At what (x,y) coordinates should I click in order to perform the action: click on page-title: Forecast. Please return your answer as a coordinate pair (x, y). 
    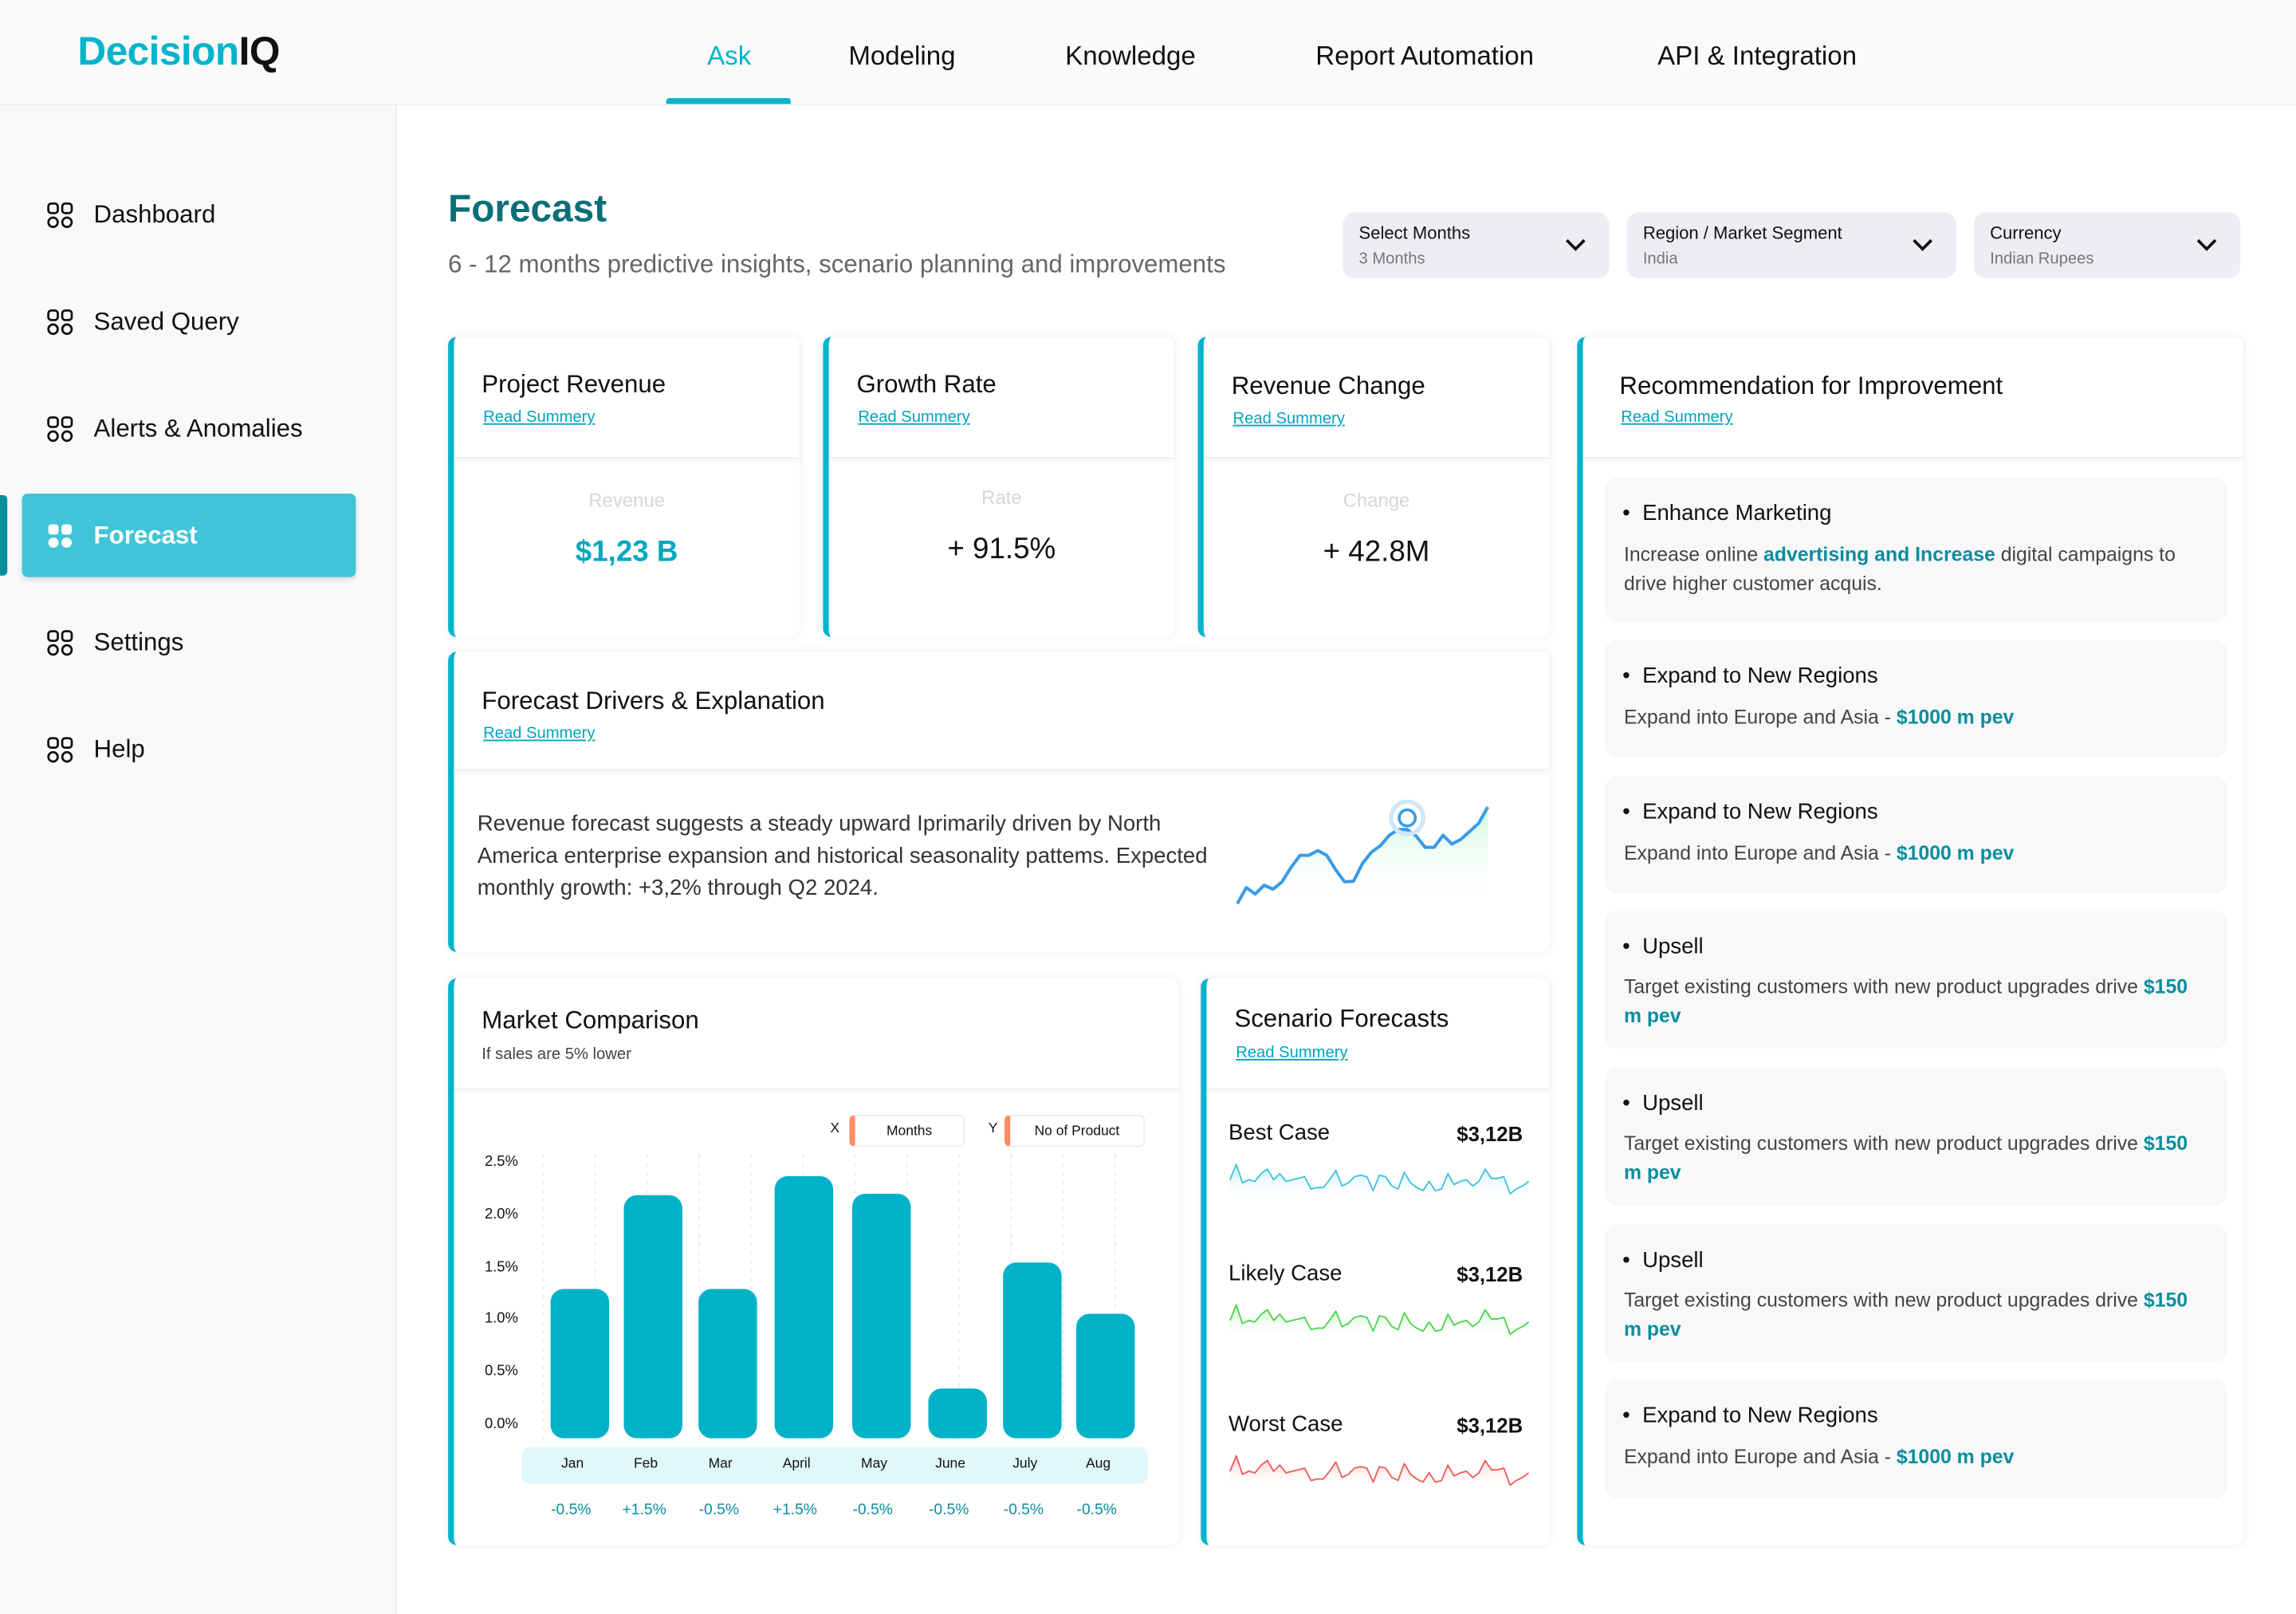
    Looking at the image, I should click on (527, 208).